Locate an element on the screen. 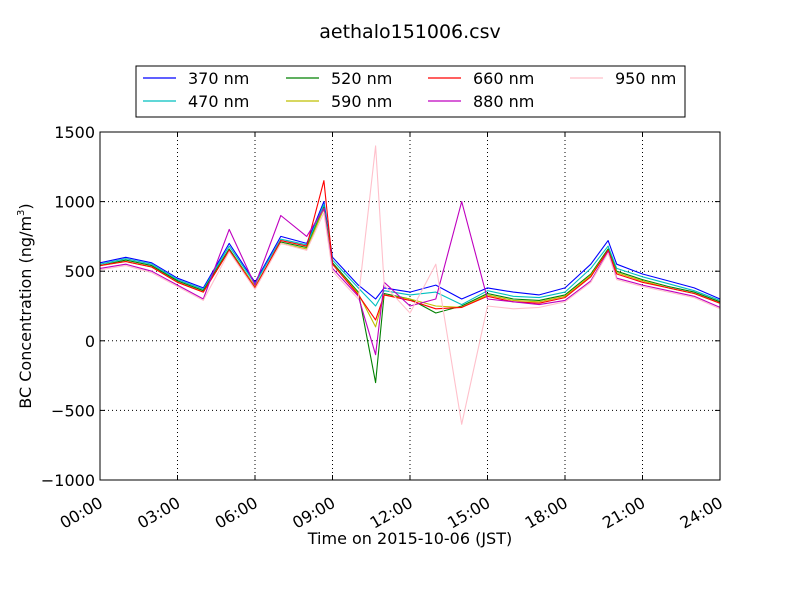 The width and height of the screenshot is (800, 600). legend-box is located at coordinates (410, 91).